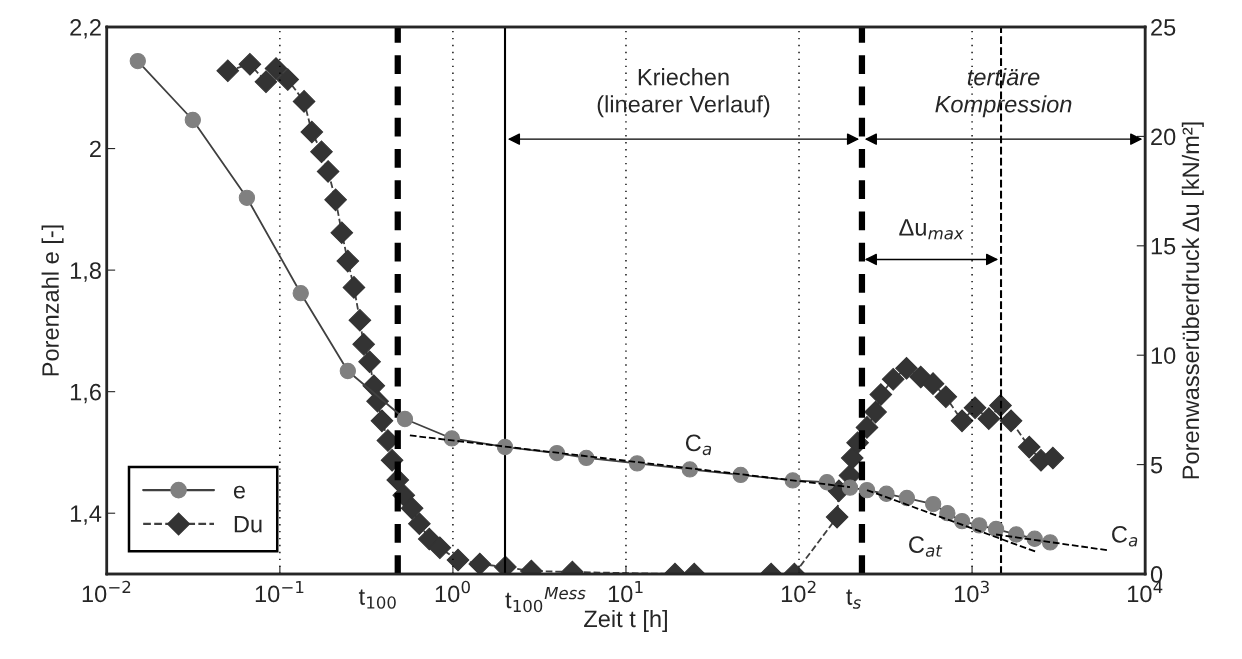 The height and width of the screenshot is (659, 1242). I want to click on annotation: tertiäre Kompression, so click(1003, 93).